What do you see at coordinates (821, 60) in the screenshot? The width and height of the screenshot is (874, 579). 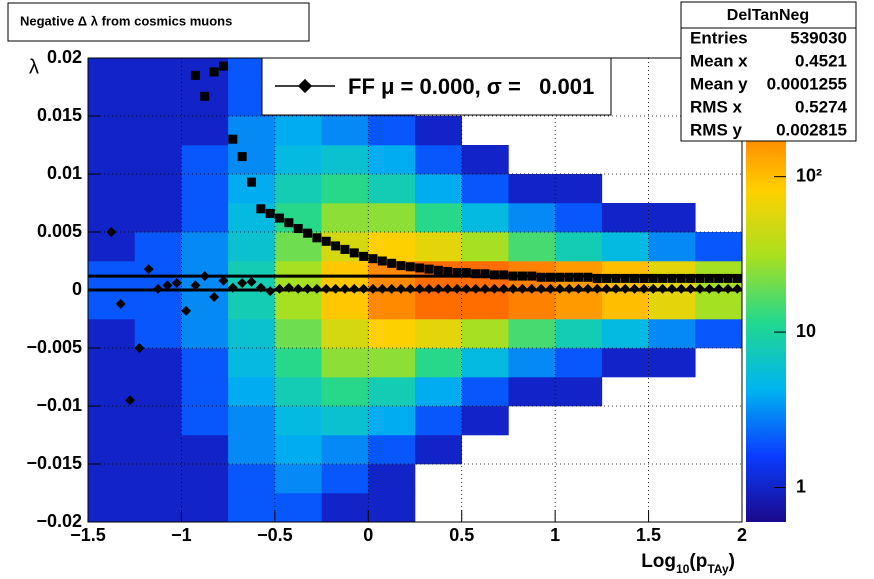 I see `stats-value: 0.4521` at bounding box center [821, 60].